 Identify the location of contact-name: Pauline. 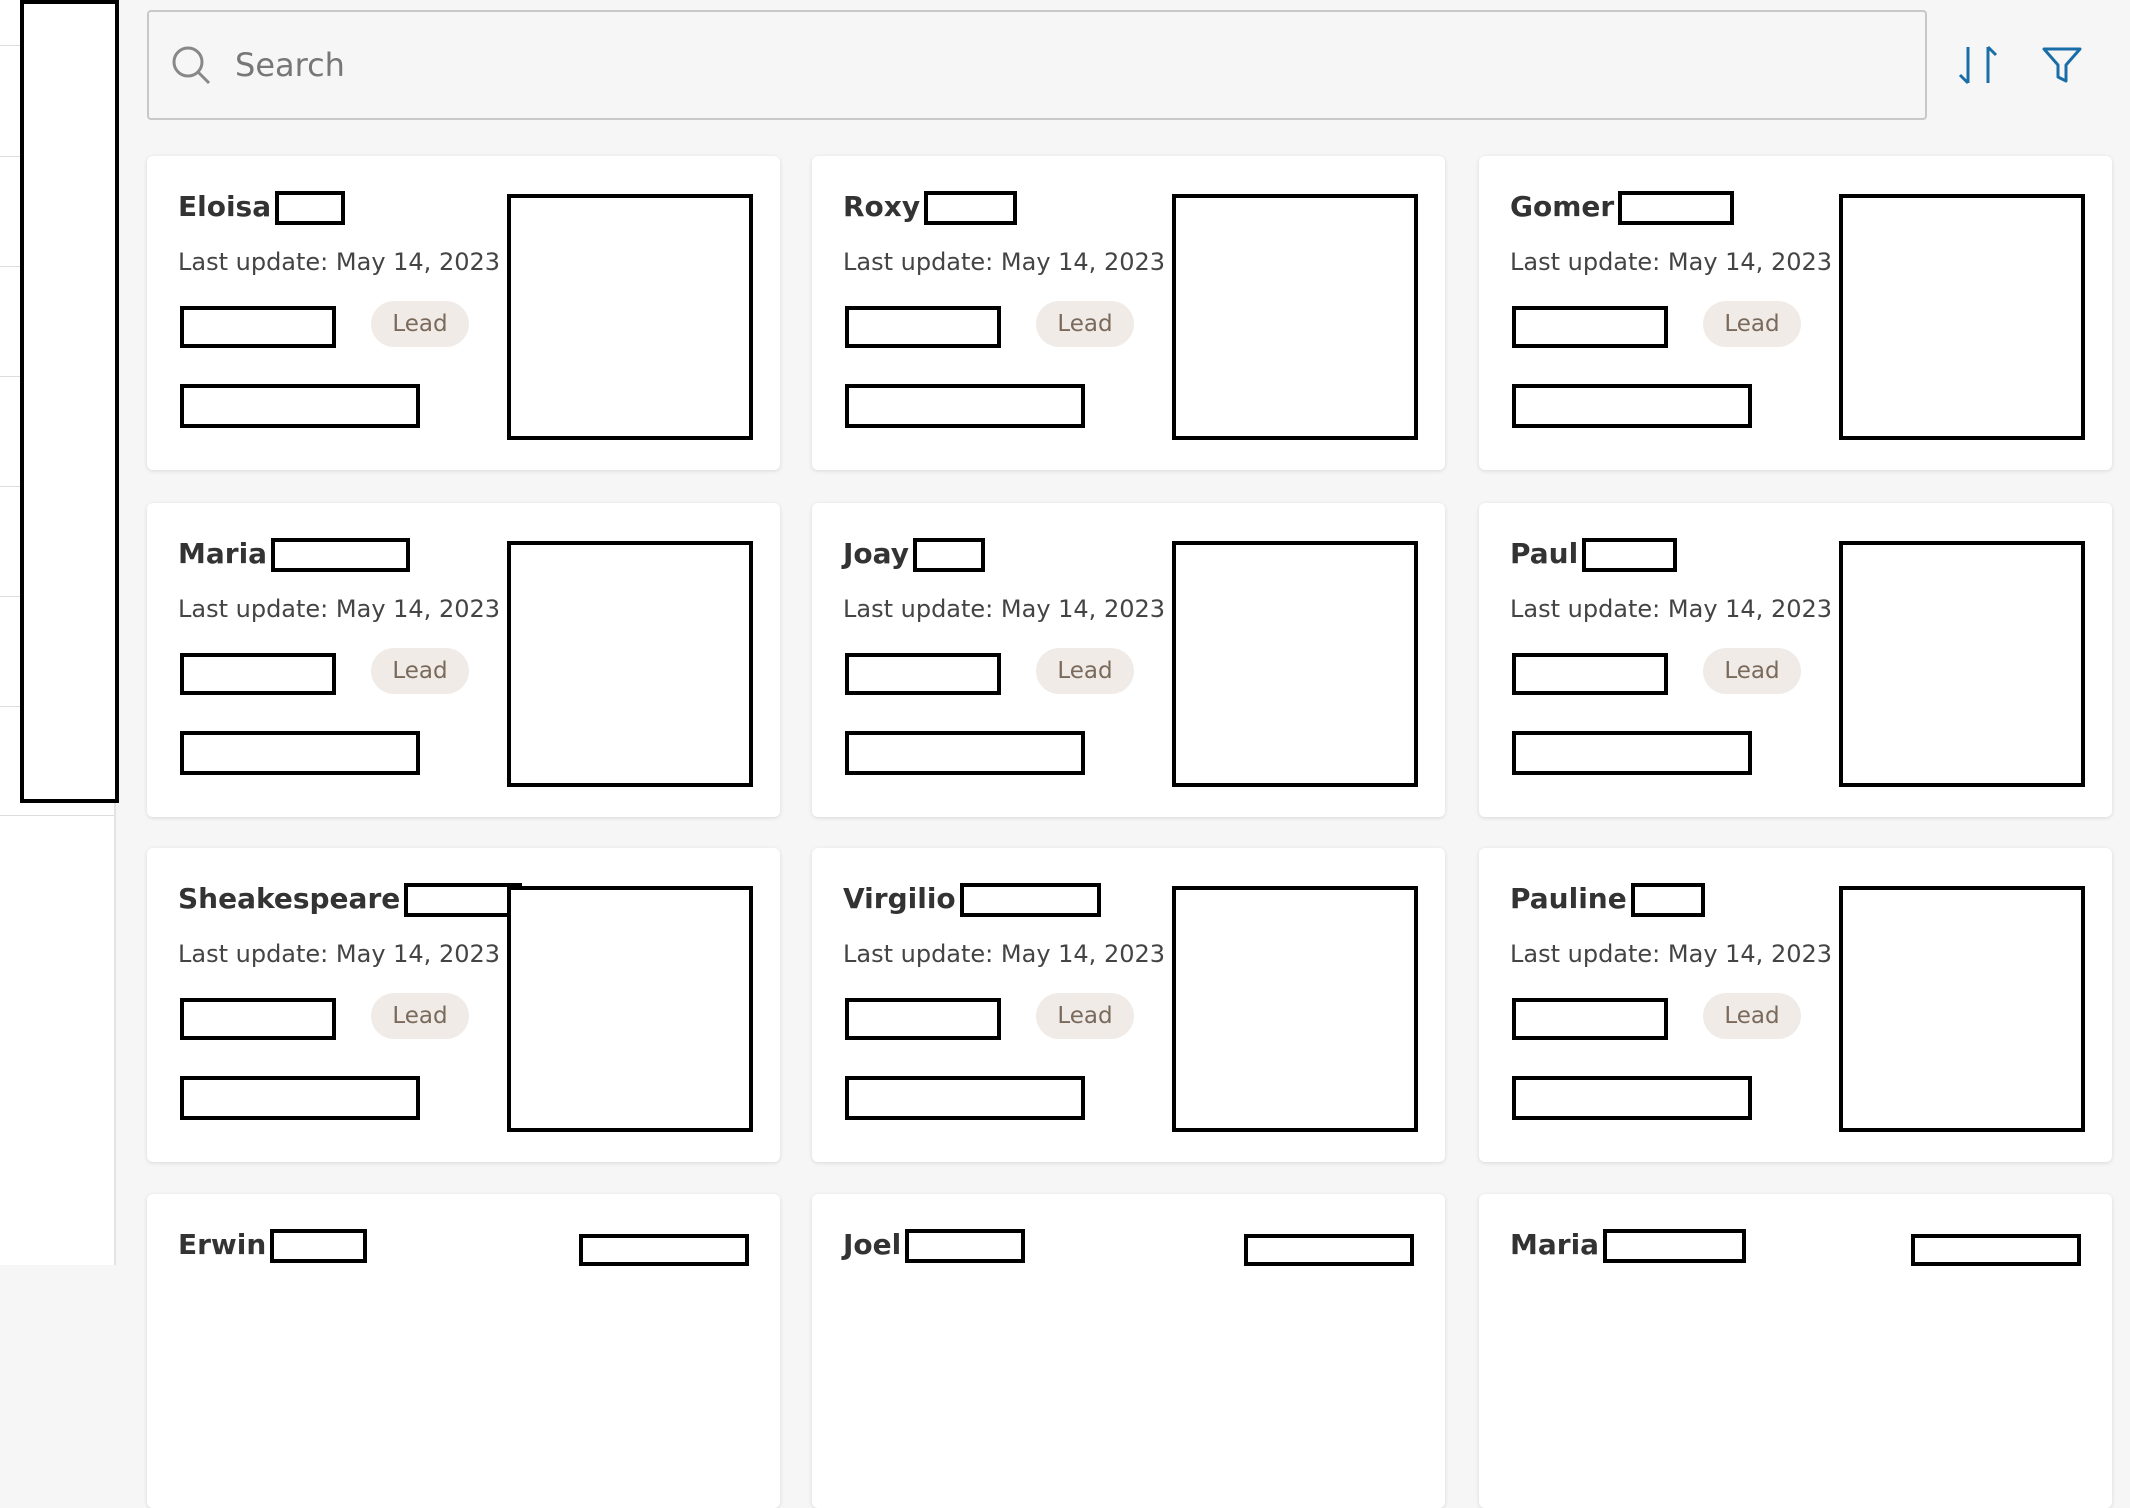
(1607, 899).